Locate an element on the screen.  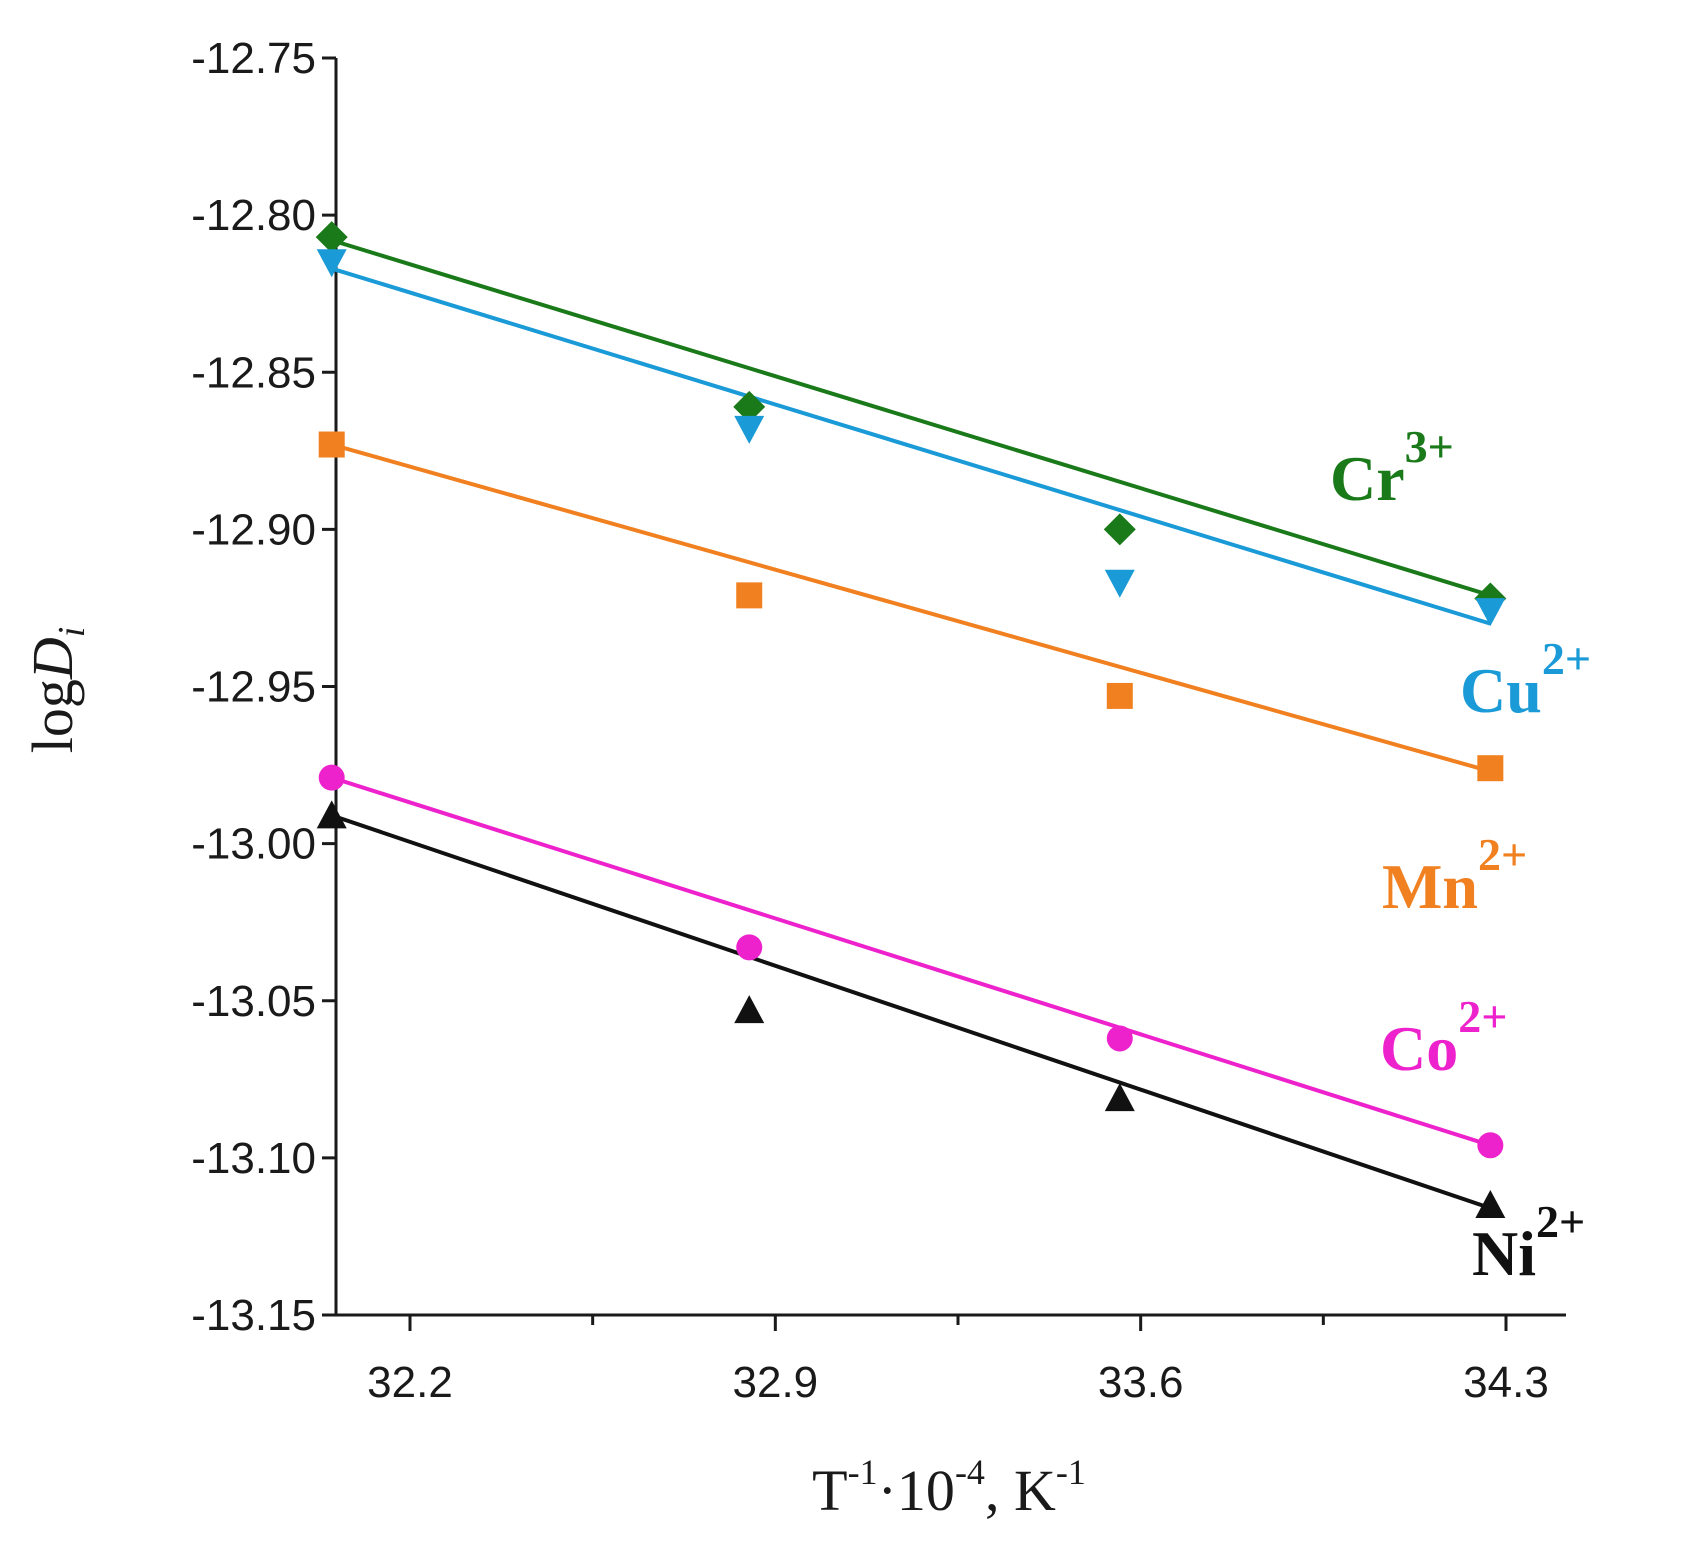
x-tick-label: 34.3 is located at coordinates (1506, 1382).